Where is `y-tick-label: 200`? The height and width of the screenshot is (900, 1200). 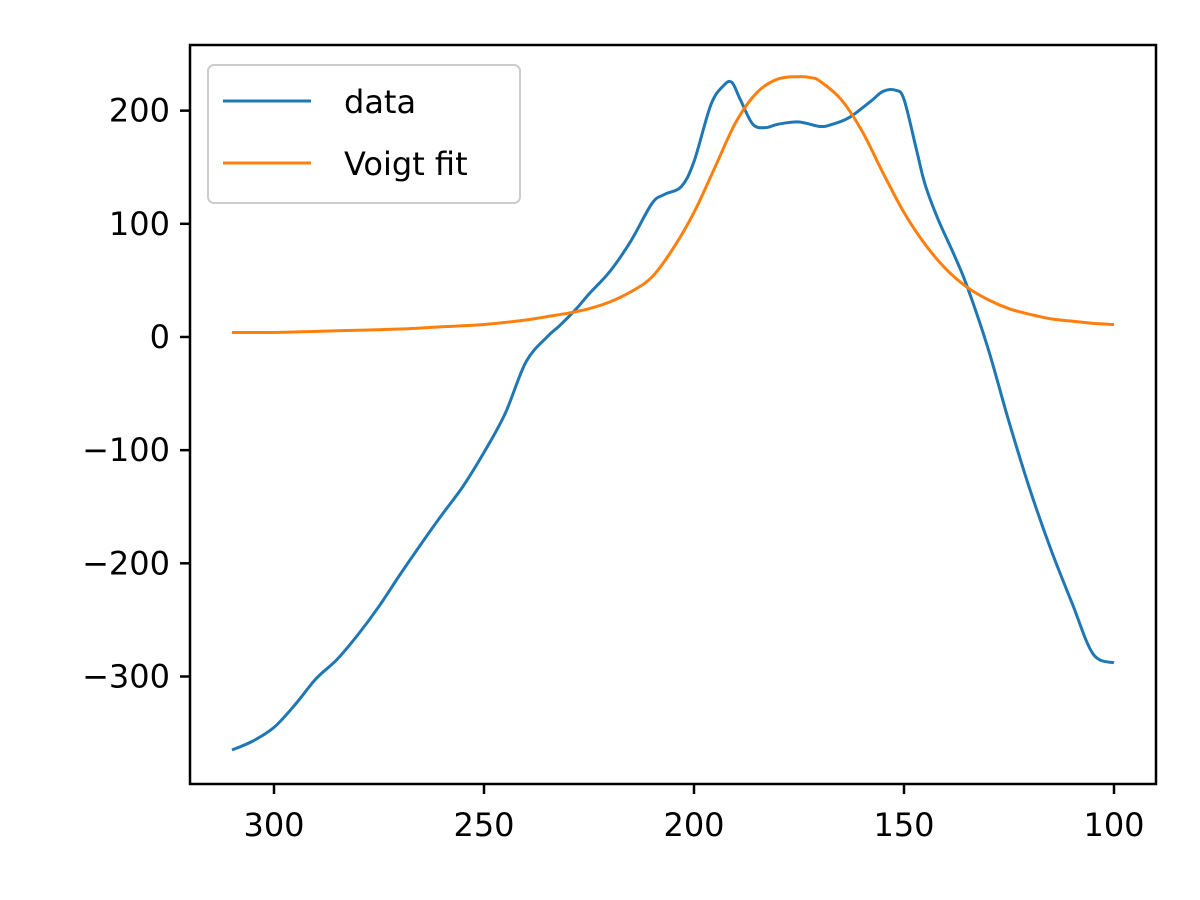 y-tick-label: 200 is located at coordinates (139, 111).